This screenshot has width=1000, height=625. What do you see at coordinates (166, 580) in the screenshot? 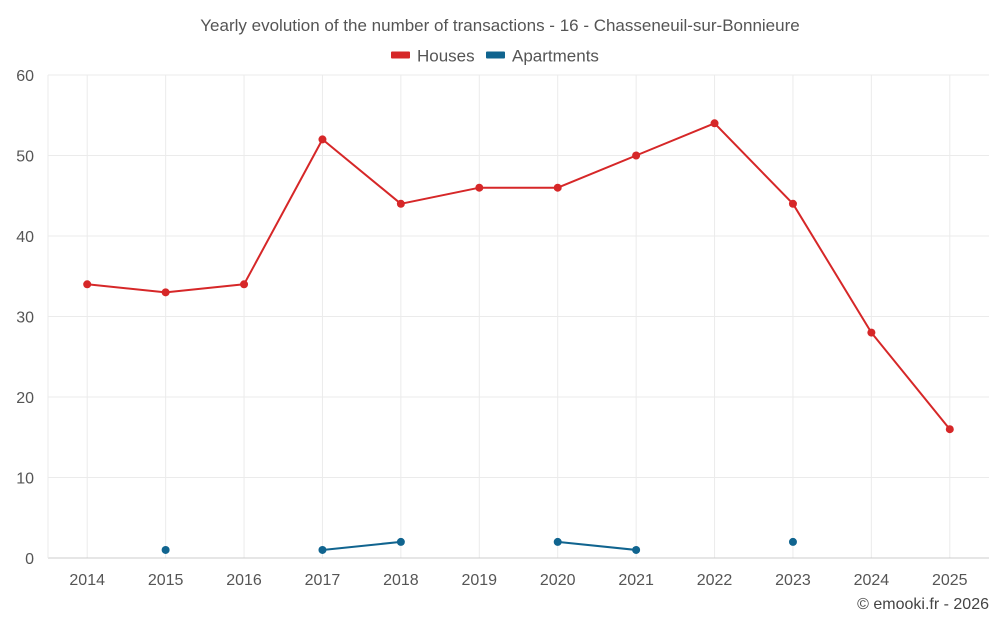
I see `x-tick-label-2015: 2015` at bounding box center [166, 580].